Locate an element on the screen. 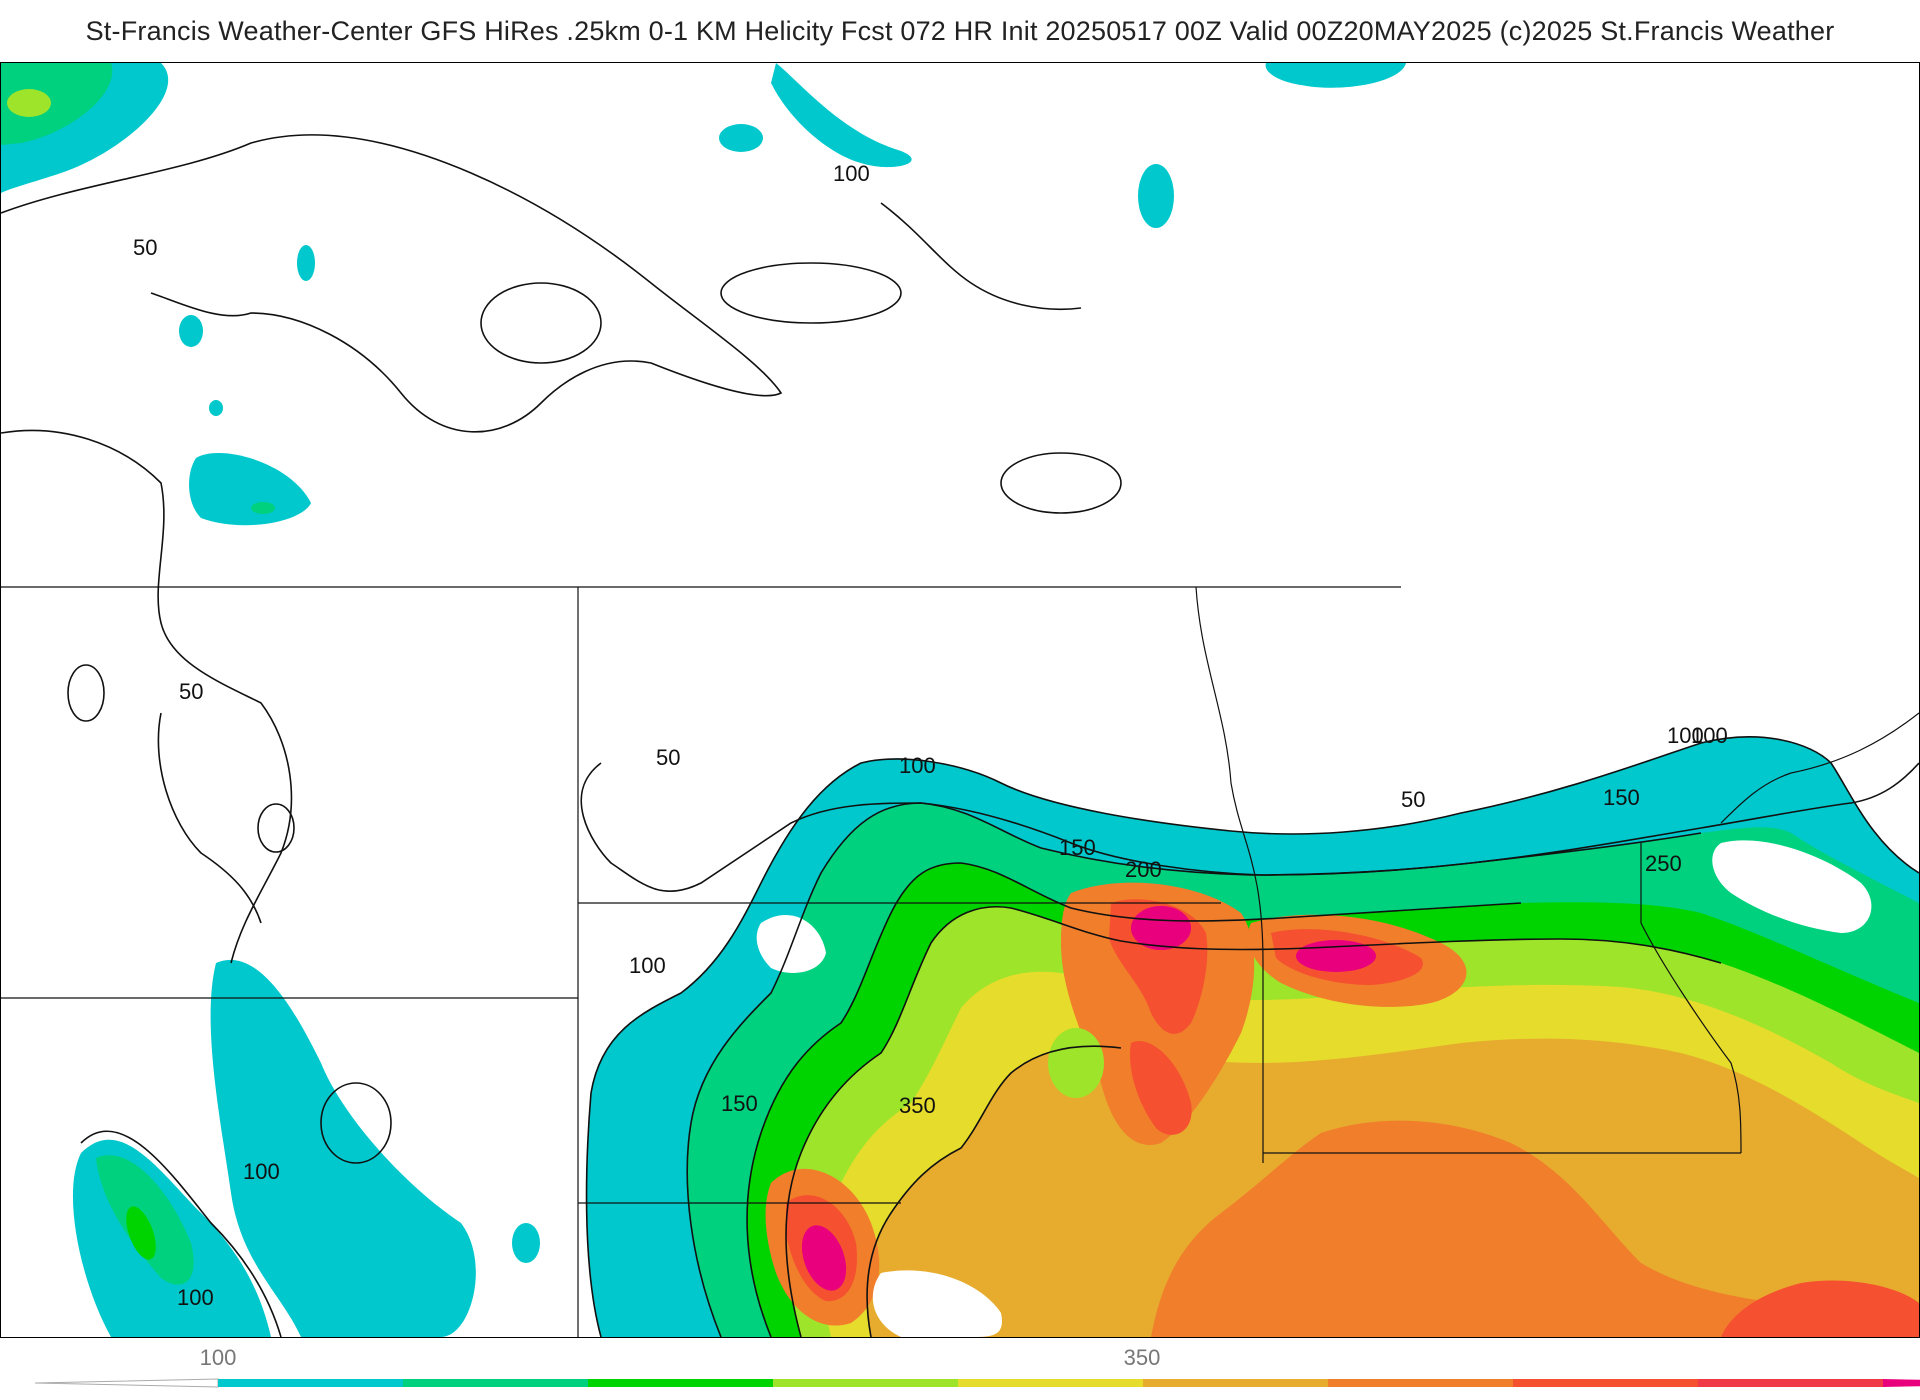 The width and height of the screenshot is (1920, 1400). contour-100-sw is located at coordinates (181, 1233).